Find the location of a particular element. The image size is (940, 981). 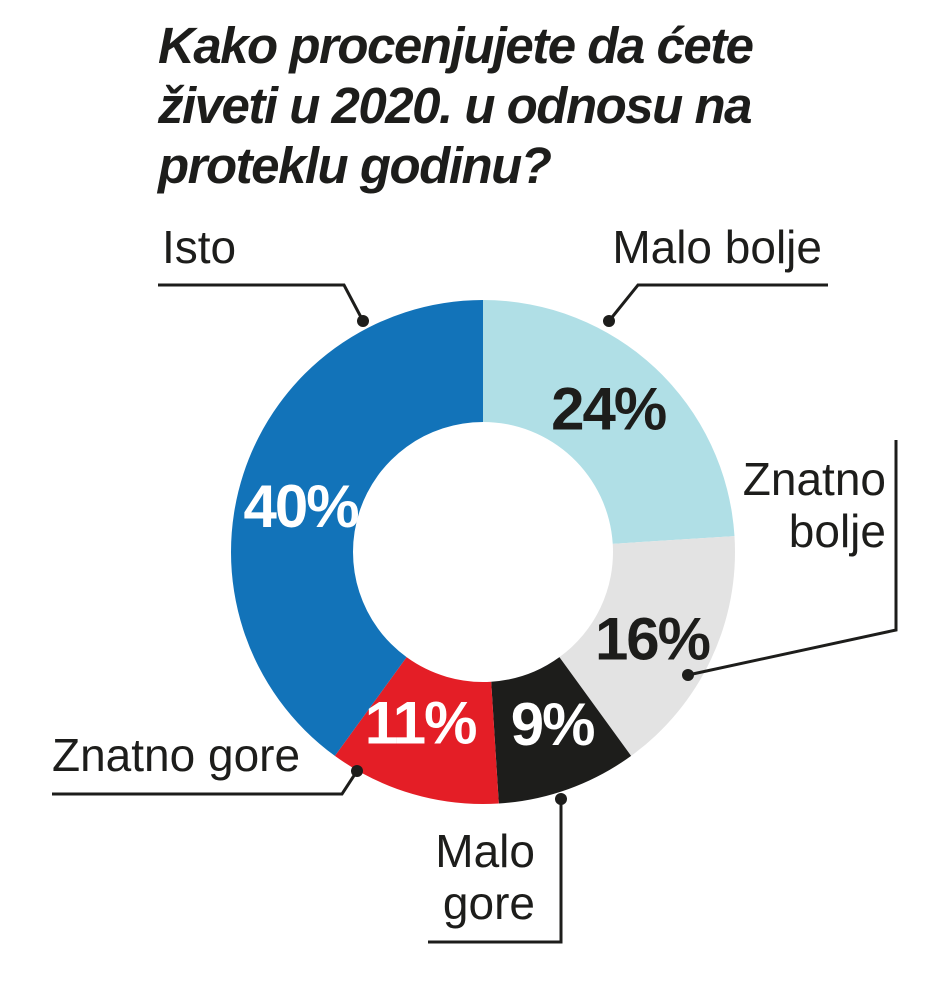

slice-znatno-bolje is located at coordinates (647, 646).